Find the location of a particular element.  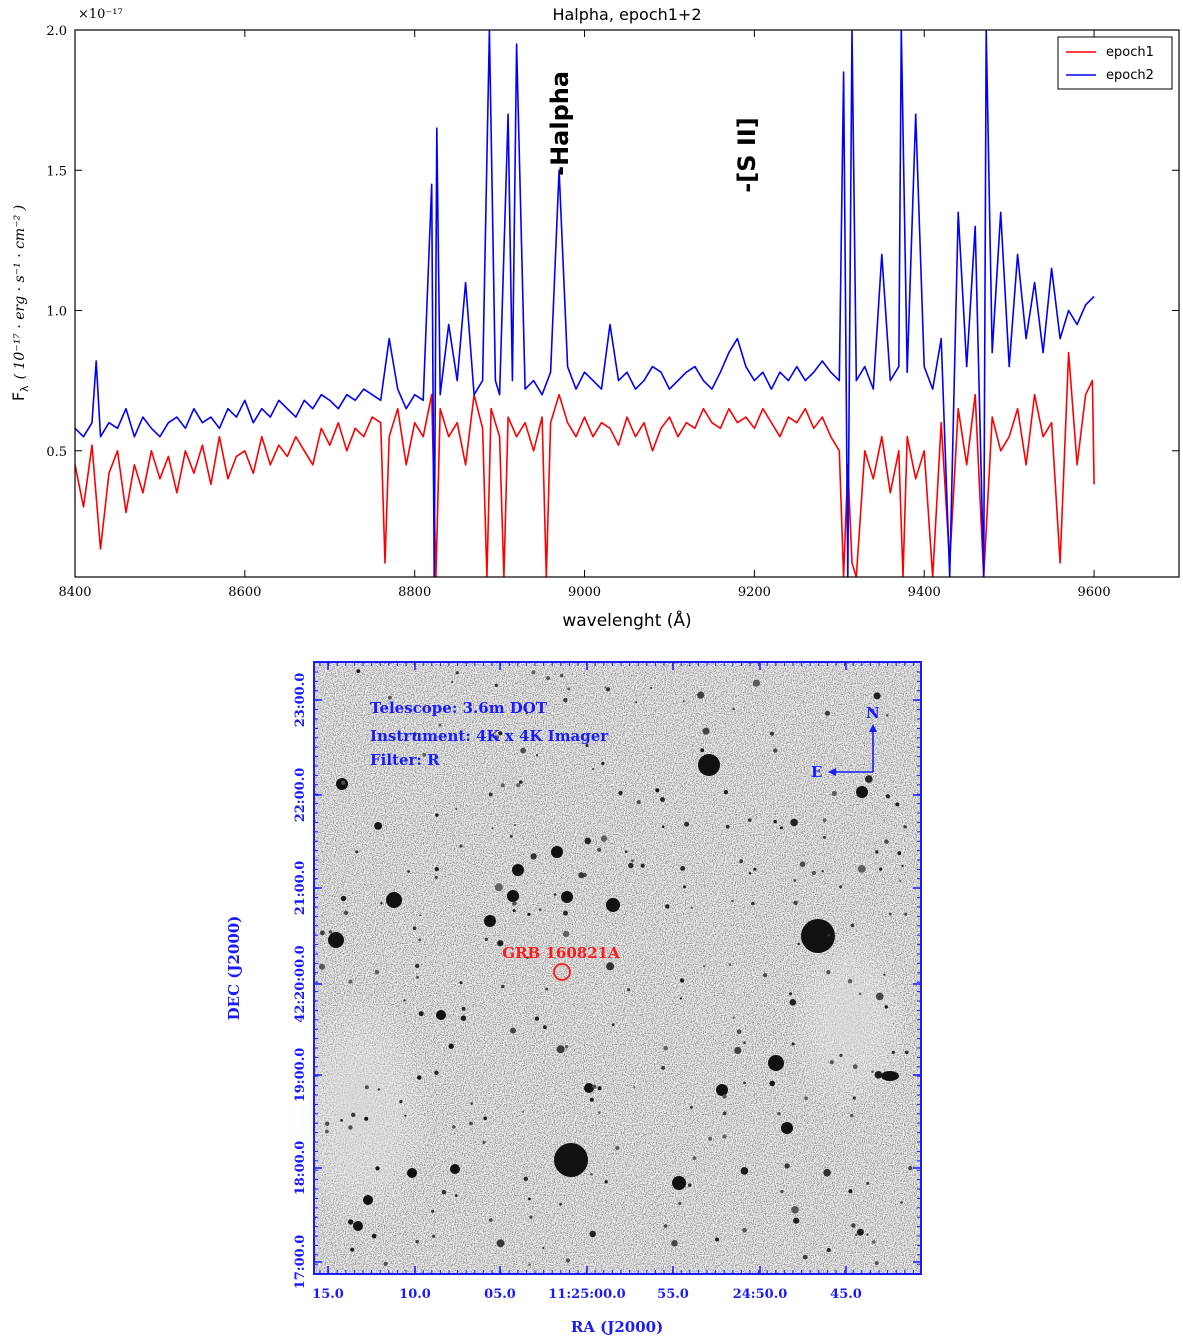

dec-tick-label: 42:20:00.0 is located at coordinates (300, 983).